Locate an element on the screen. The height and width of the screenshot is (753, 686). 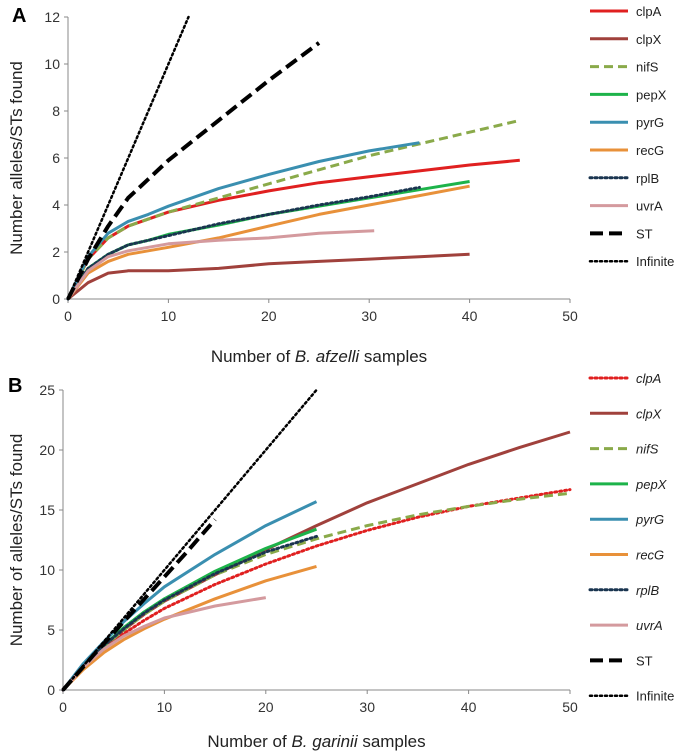
y-tick-label: 4 is located at coordinates (56, 205).